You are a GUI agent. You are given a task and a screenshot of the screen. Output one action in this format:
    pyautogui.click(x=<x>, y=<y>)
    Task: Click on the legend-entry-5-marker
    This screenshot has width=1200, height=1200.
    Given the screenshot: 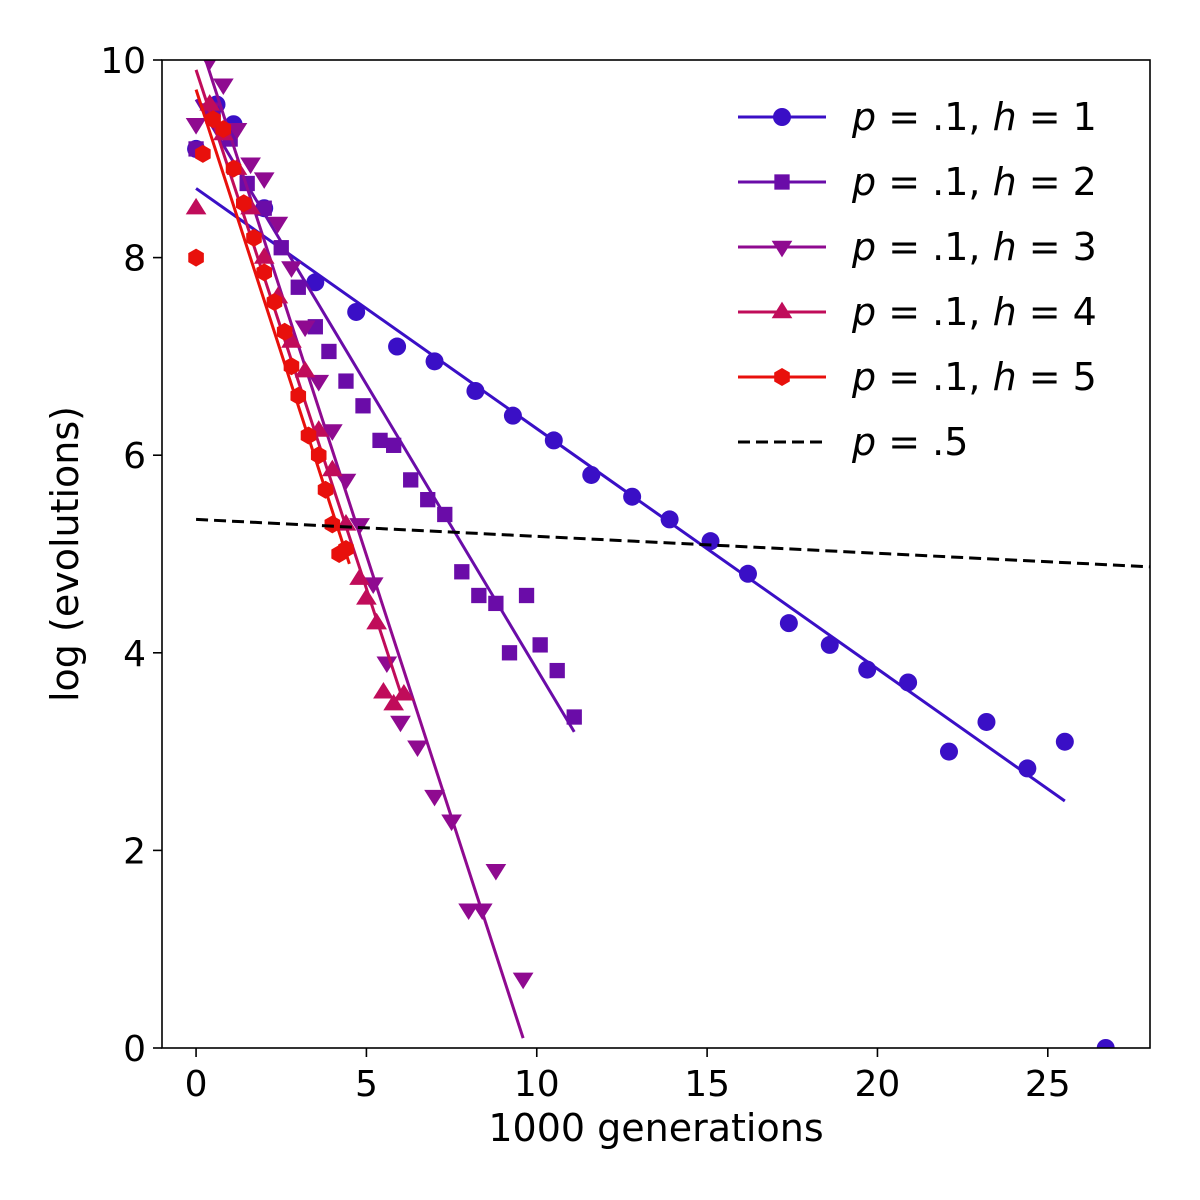 What is the action you would take?
    pyautogui.click(x=782, y=377)
    